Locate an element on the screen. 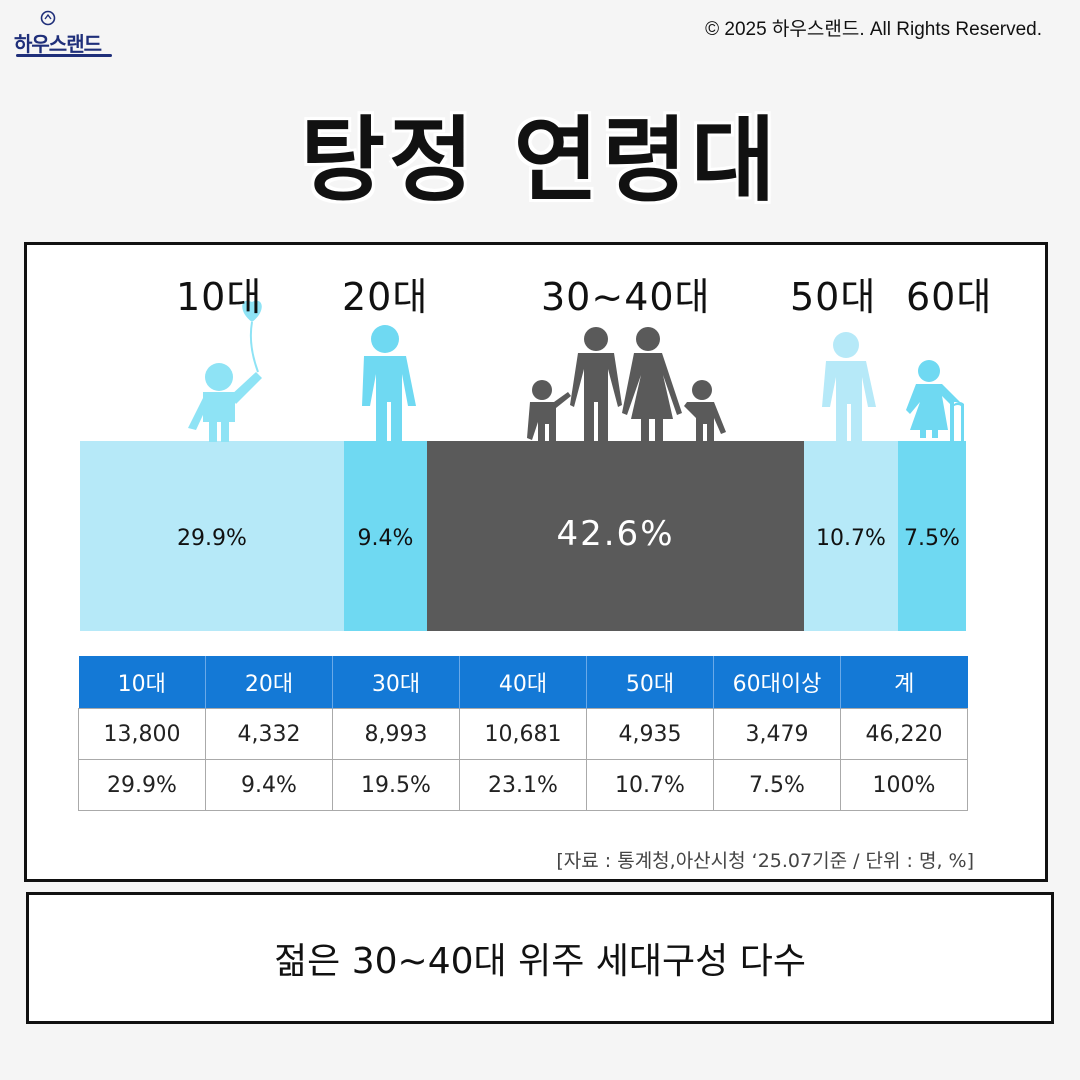 Image resolution: width=1080 pixels, height=1080 pixels. bar-20s is located at coordinates (385, 536).